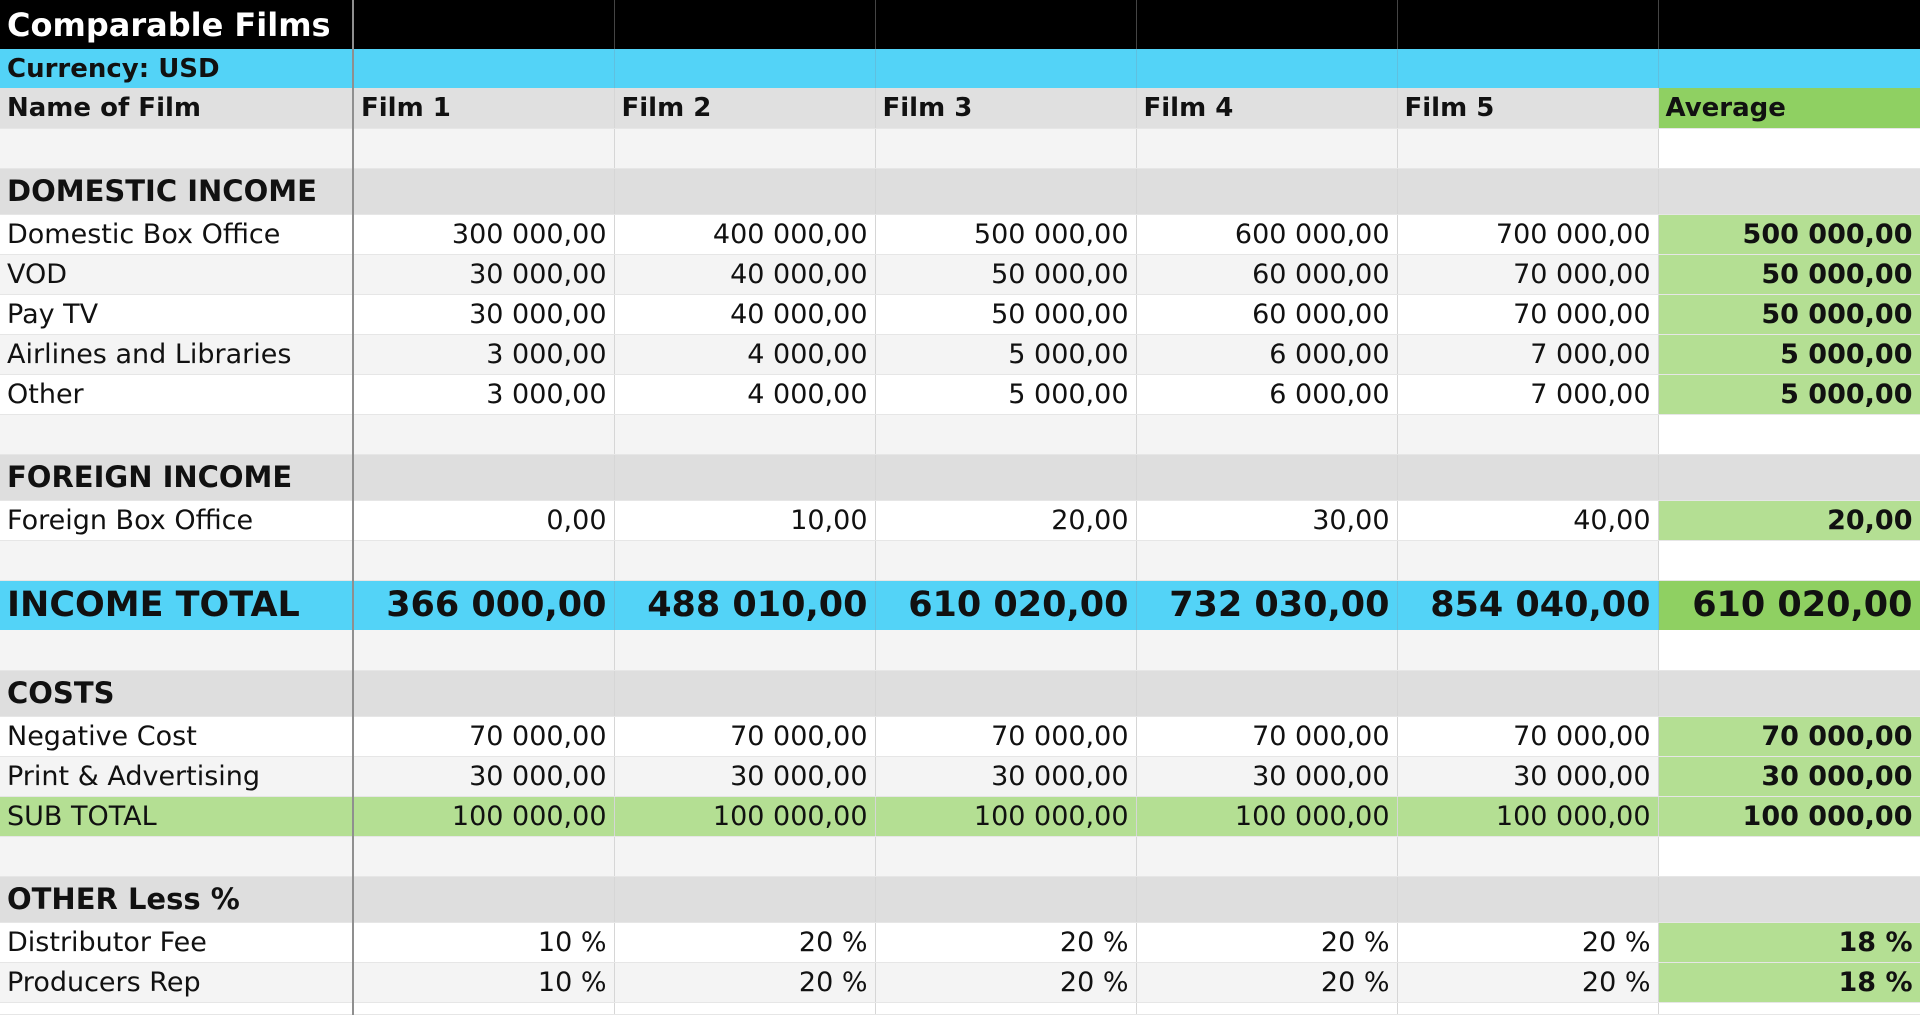  Describe the element at coordinates (1267, 108) in the screenshot. I see `header-film-4: Film 4` at that location.